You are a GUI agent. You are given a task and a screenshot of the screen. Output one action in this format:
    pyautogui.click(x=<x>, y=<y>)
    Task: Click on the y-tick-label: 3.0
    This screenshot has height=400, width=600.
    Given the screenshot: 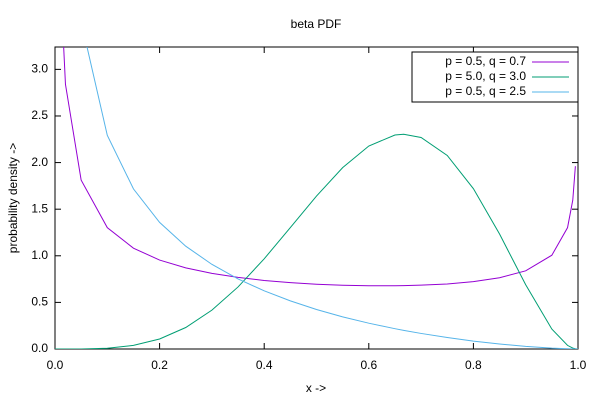 What is the action you would take?
    pyautogui.click(x=39, y=69)
    